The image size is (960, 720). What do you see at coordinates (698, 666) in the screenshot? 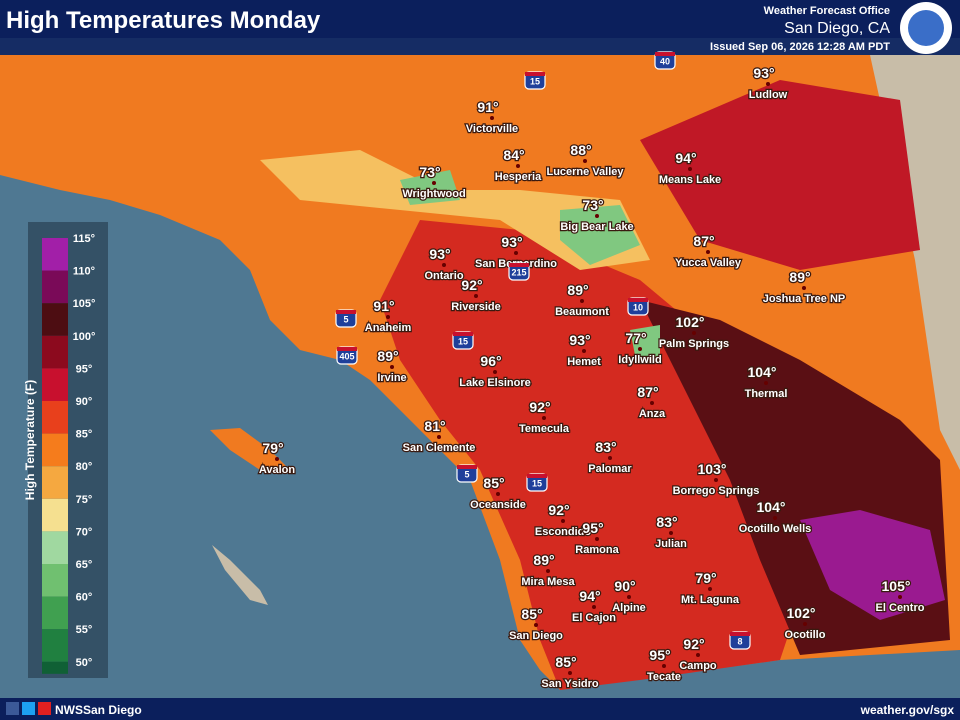
I see `city-name: Campo` at bounding box center [698, 666].